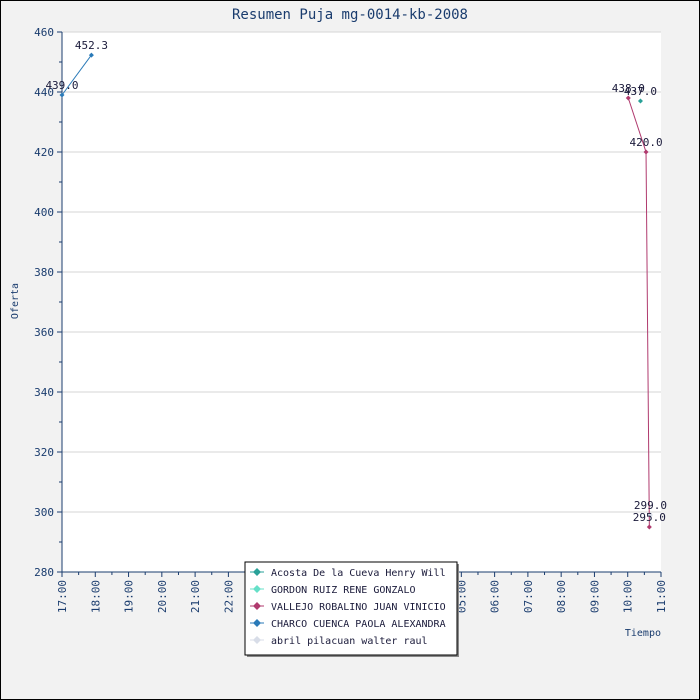  What do you see at coordinates (44, 512) in the screenshot?
I see `y-tick-label: 300` at bounding box center [44, 512].